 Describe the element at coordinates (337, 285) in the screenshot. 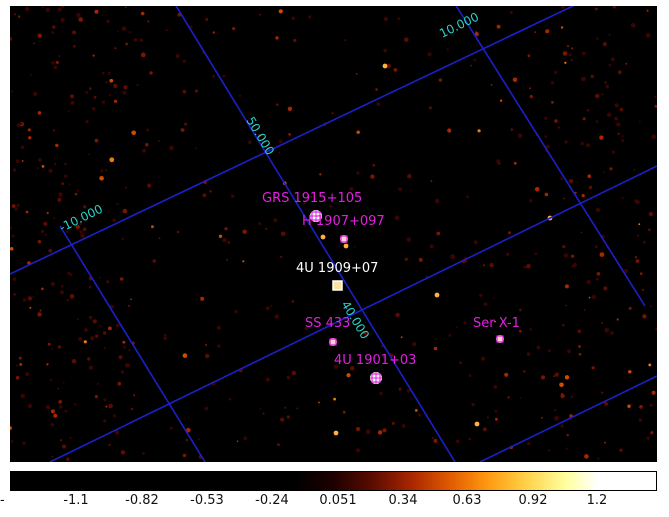

I see `source-marker-4u1909` at that location.